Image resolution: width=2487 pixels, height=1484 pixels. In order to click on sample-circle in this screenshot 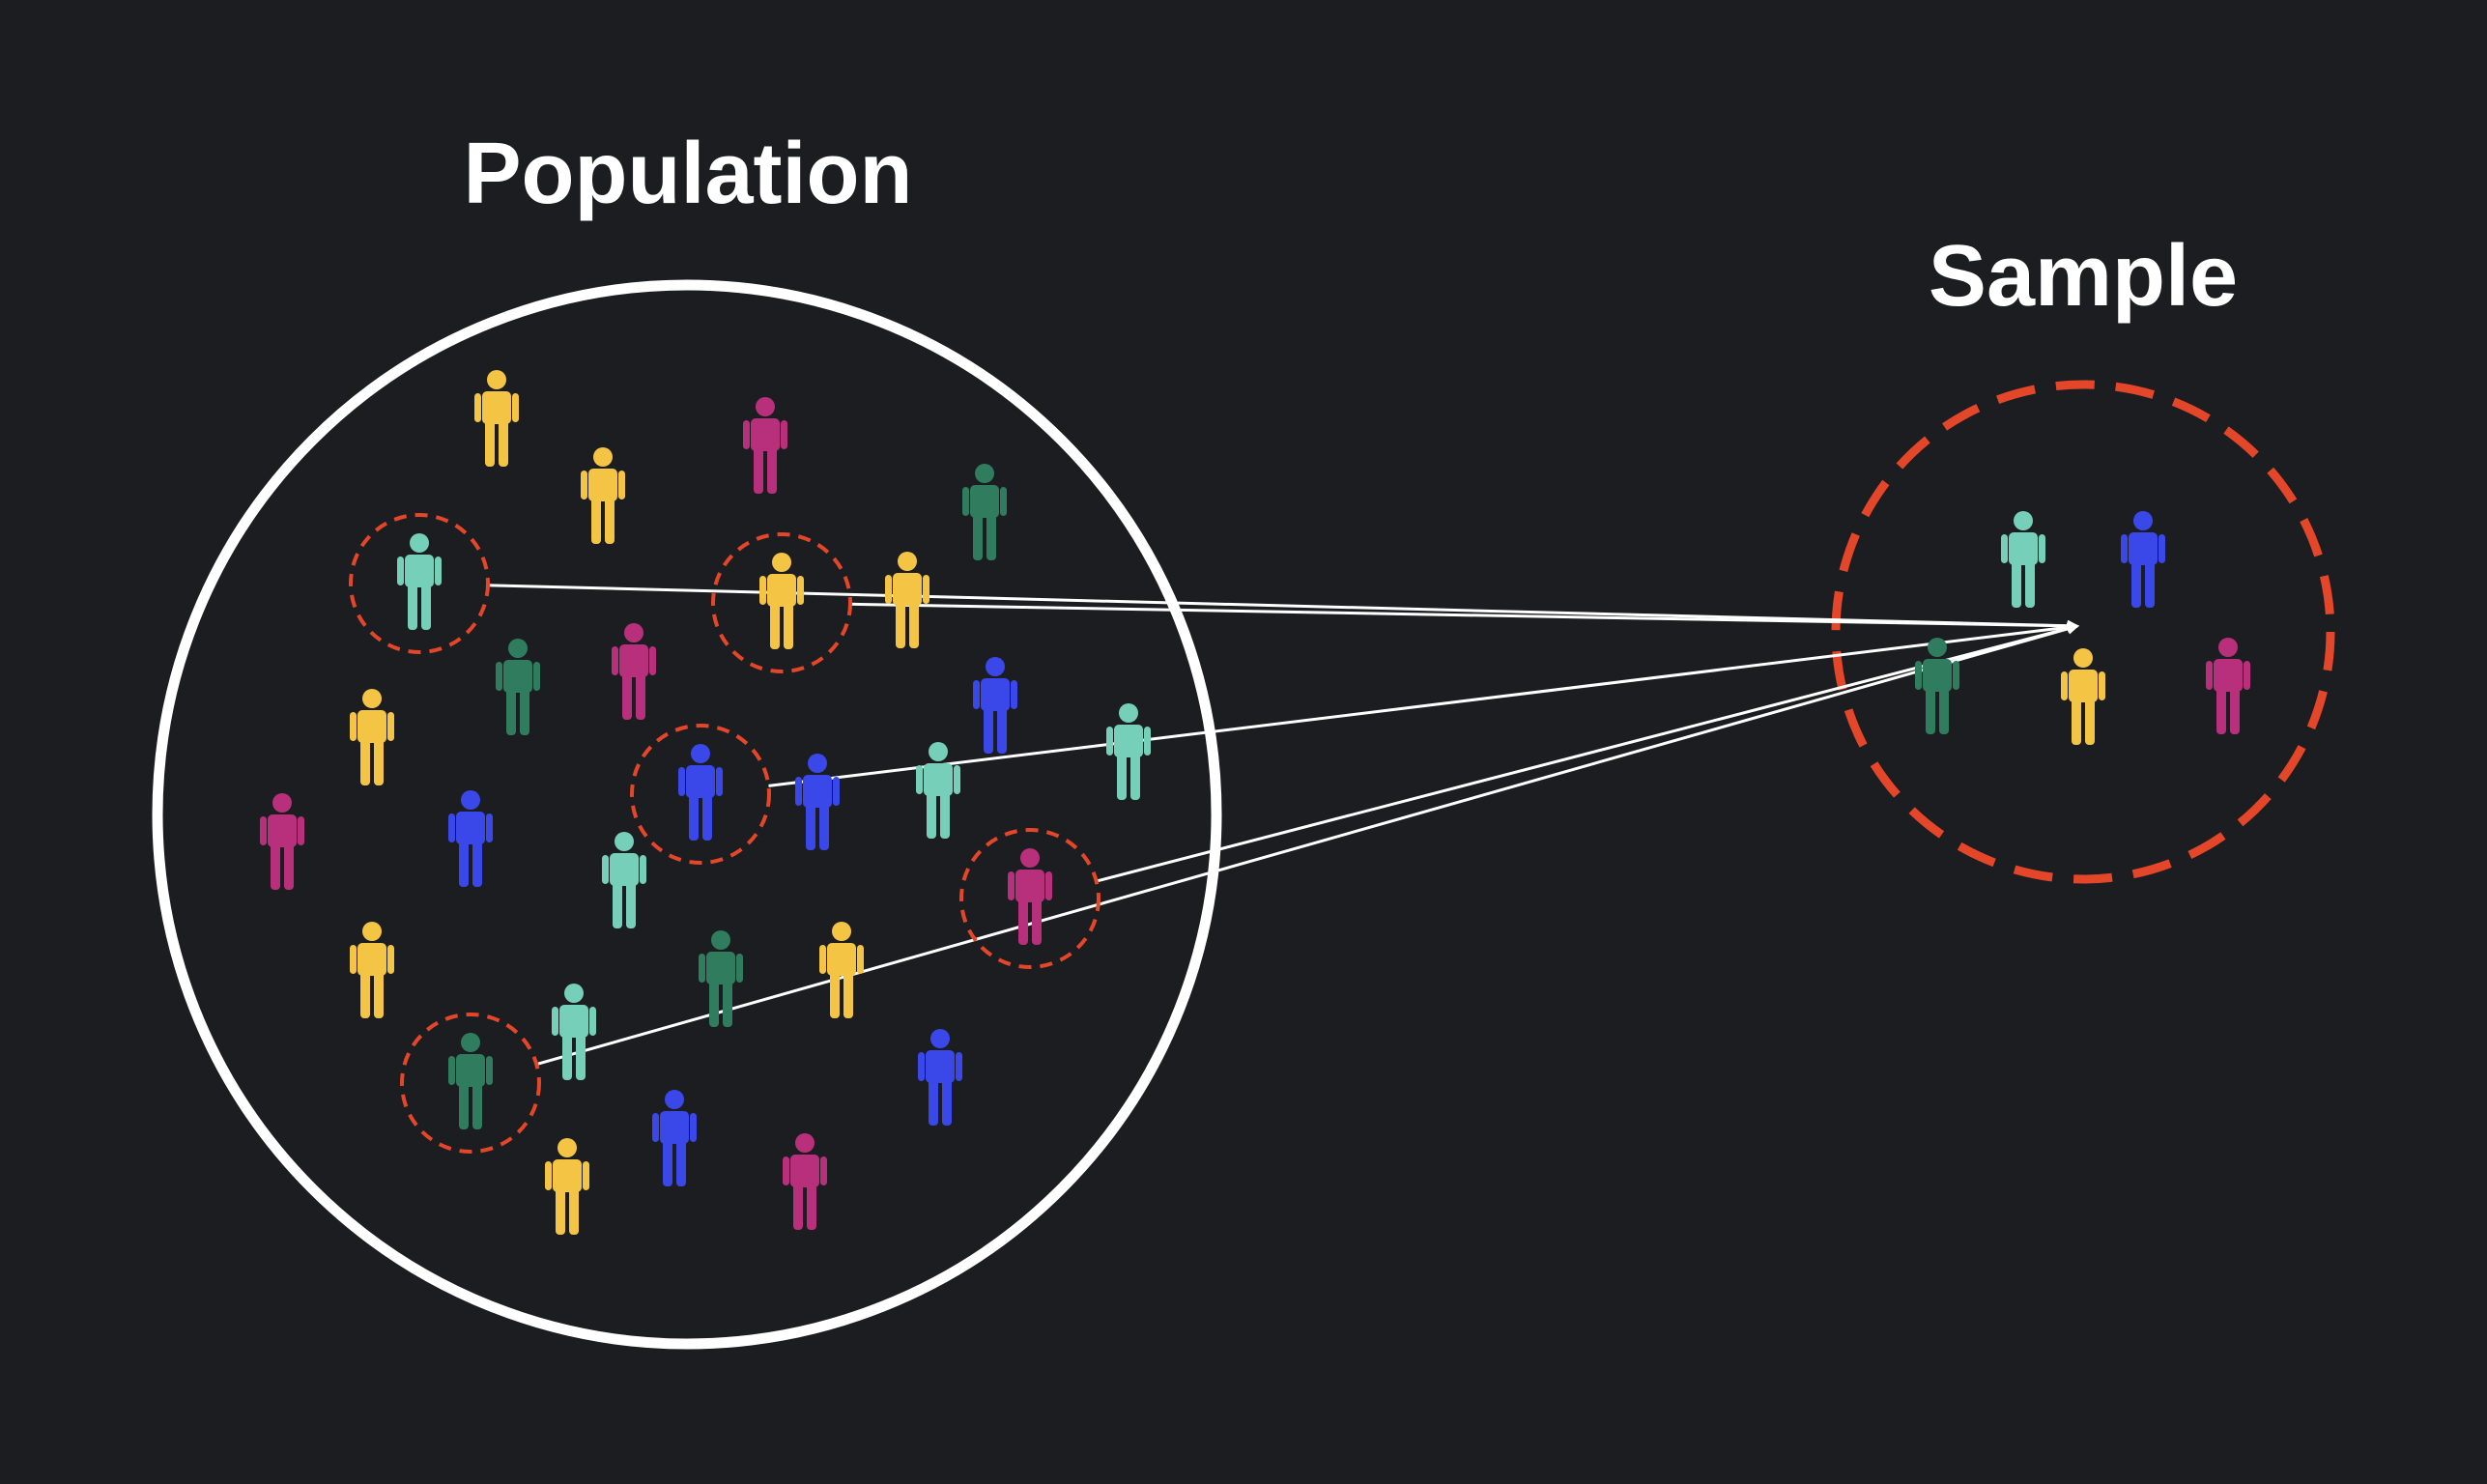, I will do `click(2083, 632)`.